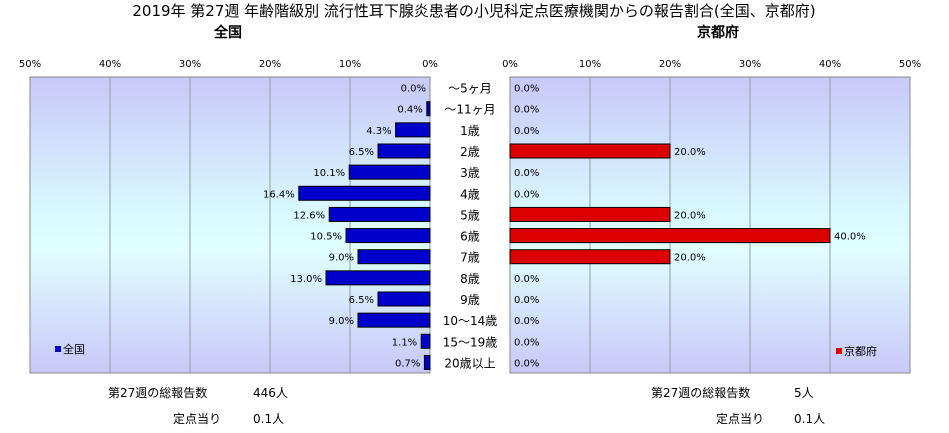 This screenshot has width=949, height=433. I want to click on kyoto-footer: 第27週の総報告数 5人 定点当り 0.1人, so click(738, 405).